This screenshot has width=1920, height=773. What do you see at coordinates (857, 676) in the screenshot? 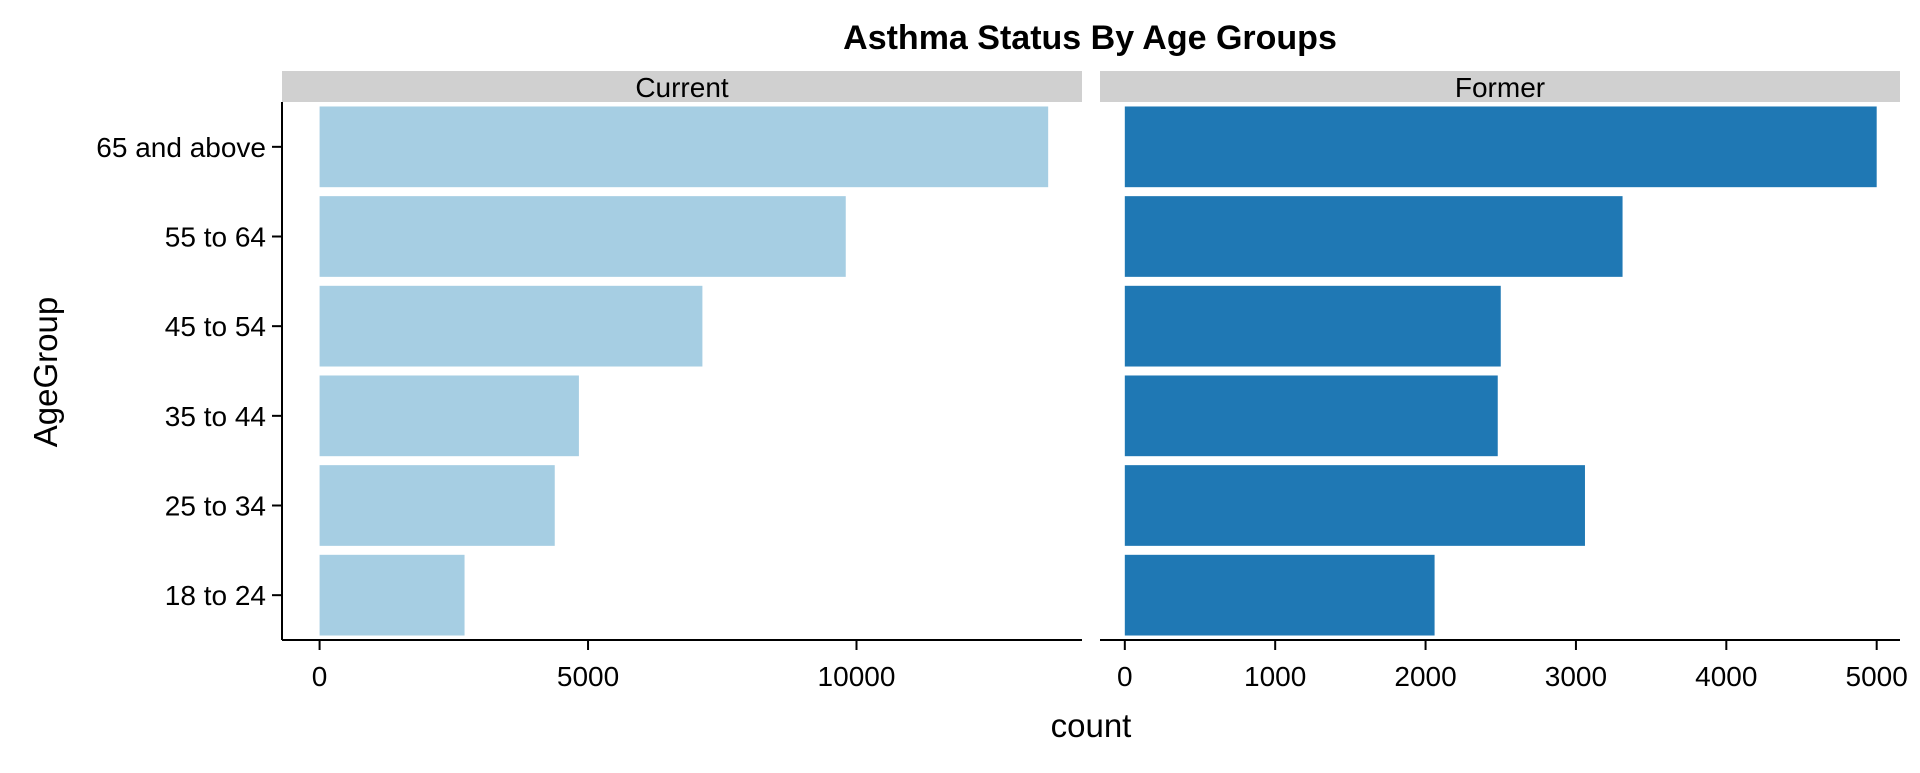
I see `x-tick-label-current-10000: 10000` at bounding box center [857, 676].